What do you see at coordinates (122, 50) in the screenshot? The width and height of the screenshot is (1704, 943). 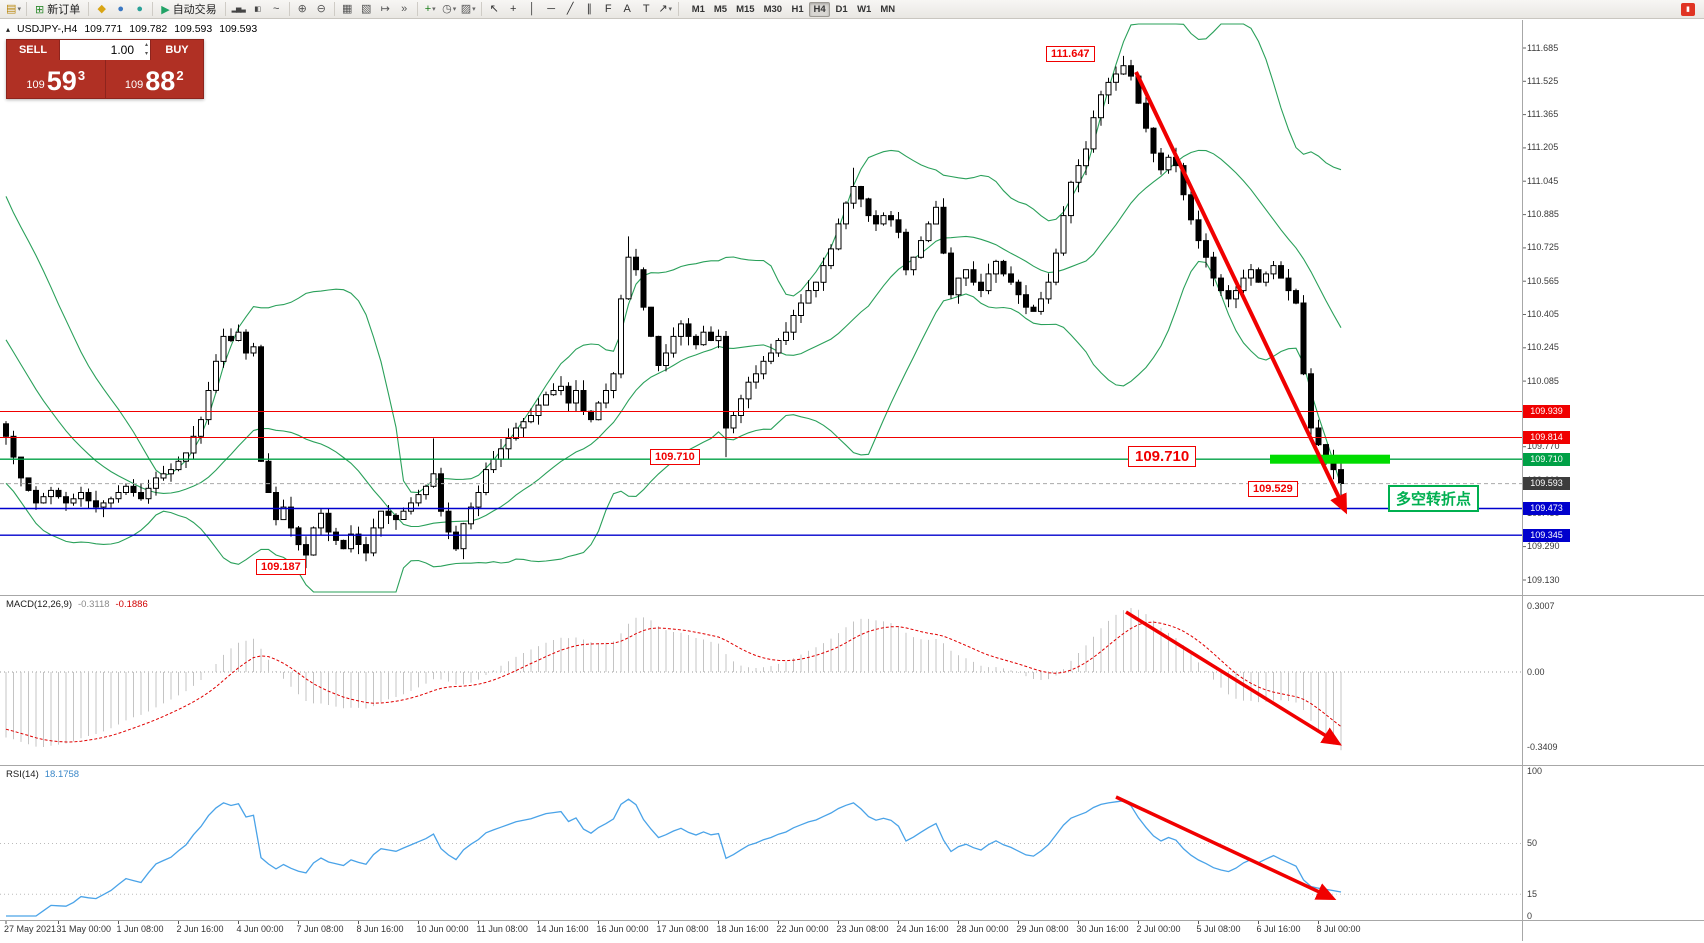 I see `volume-value: 1.00` at bounding box center [122, 50].